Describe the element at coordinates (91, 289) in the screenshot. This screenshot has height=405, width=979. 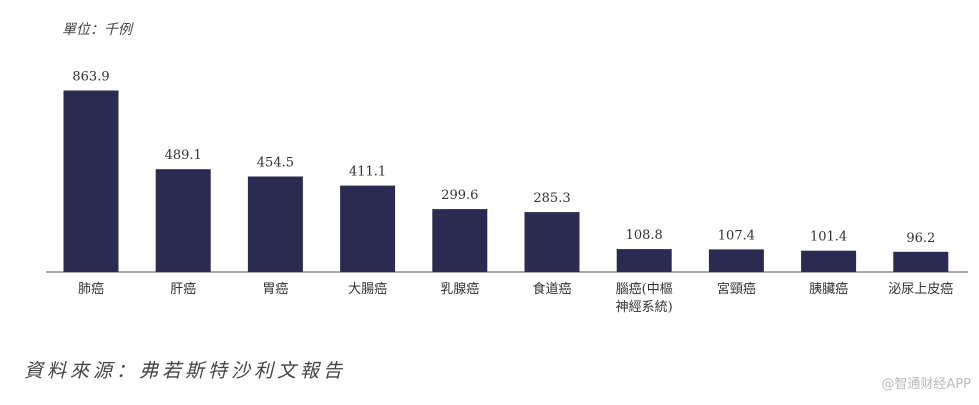
I see `x-tick-label: 肺癌` at that location.